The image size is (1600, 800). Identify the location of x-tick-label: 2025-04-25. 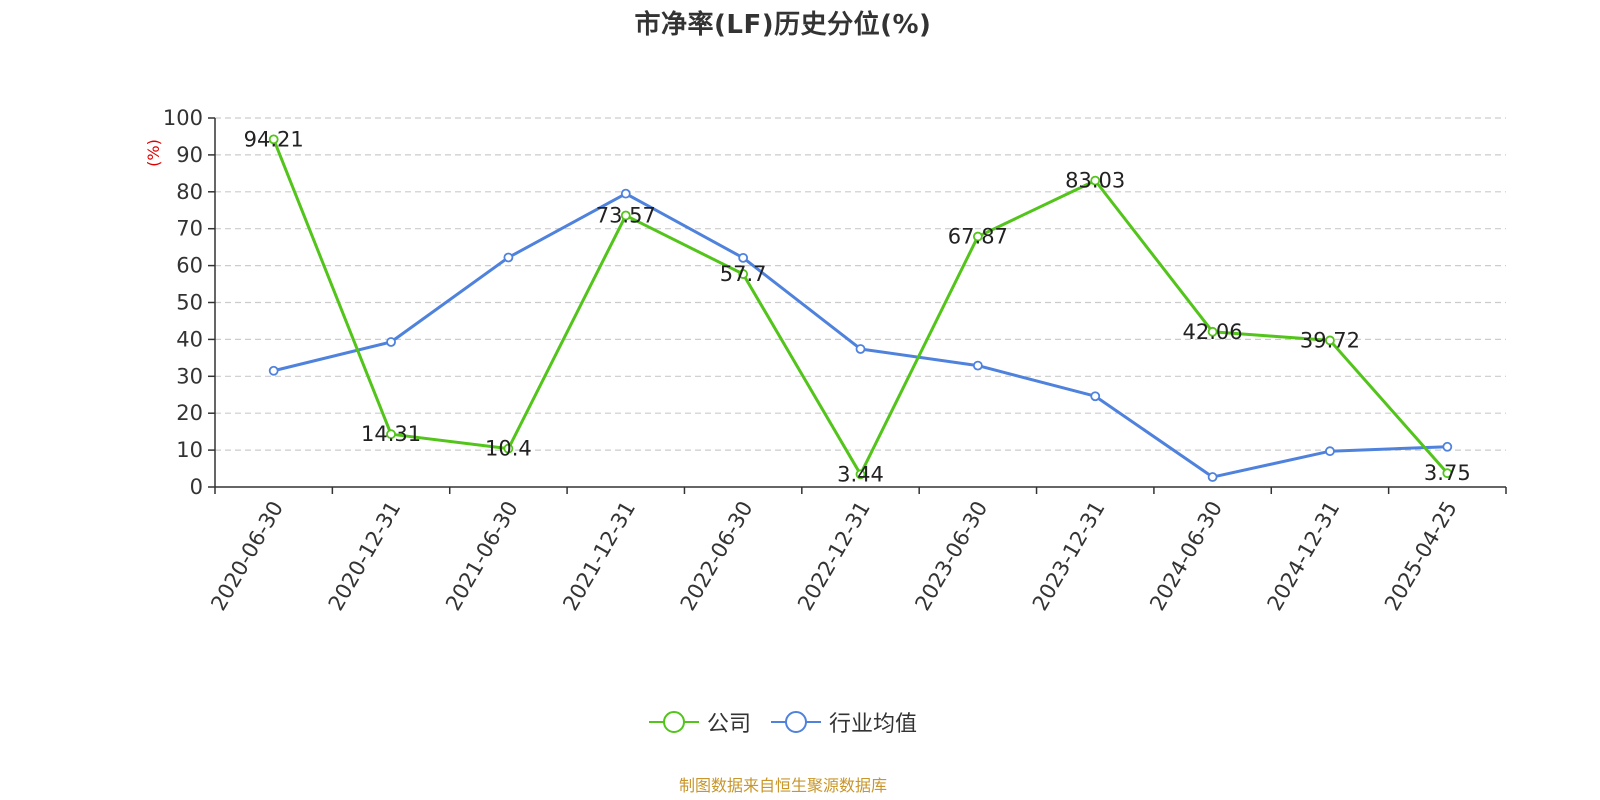
(1421, 556).